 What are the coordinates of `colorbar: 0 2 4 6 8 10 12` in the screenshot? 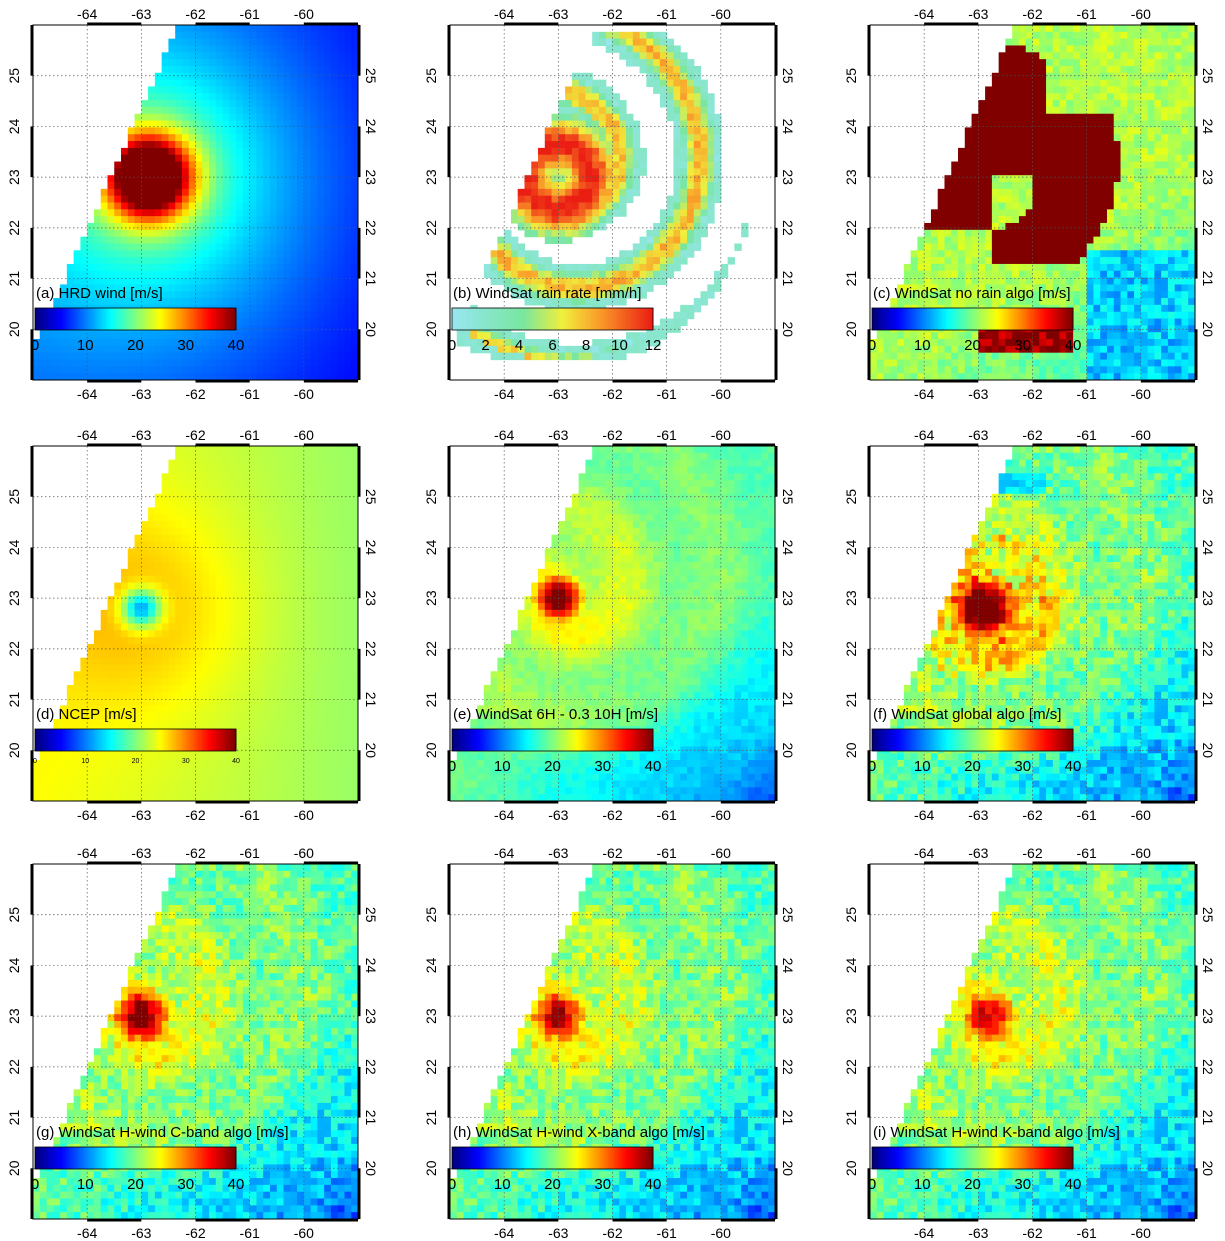 It's located at (554, 330).